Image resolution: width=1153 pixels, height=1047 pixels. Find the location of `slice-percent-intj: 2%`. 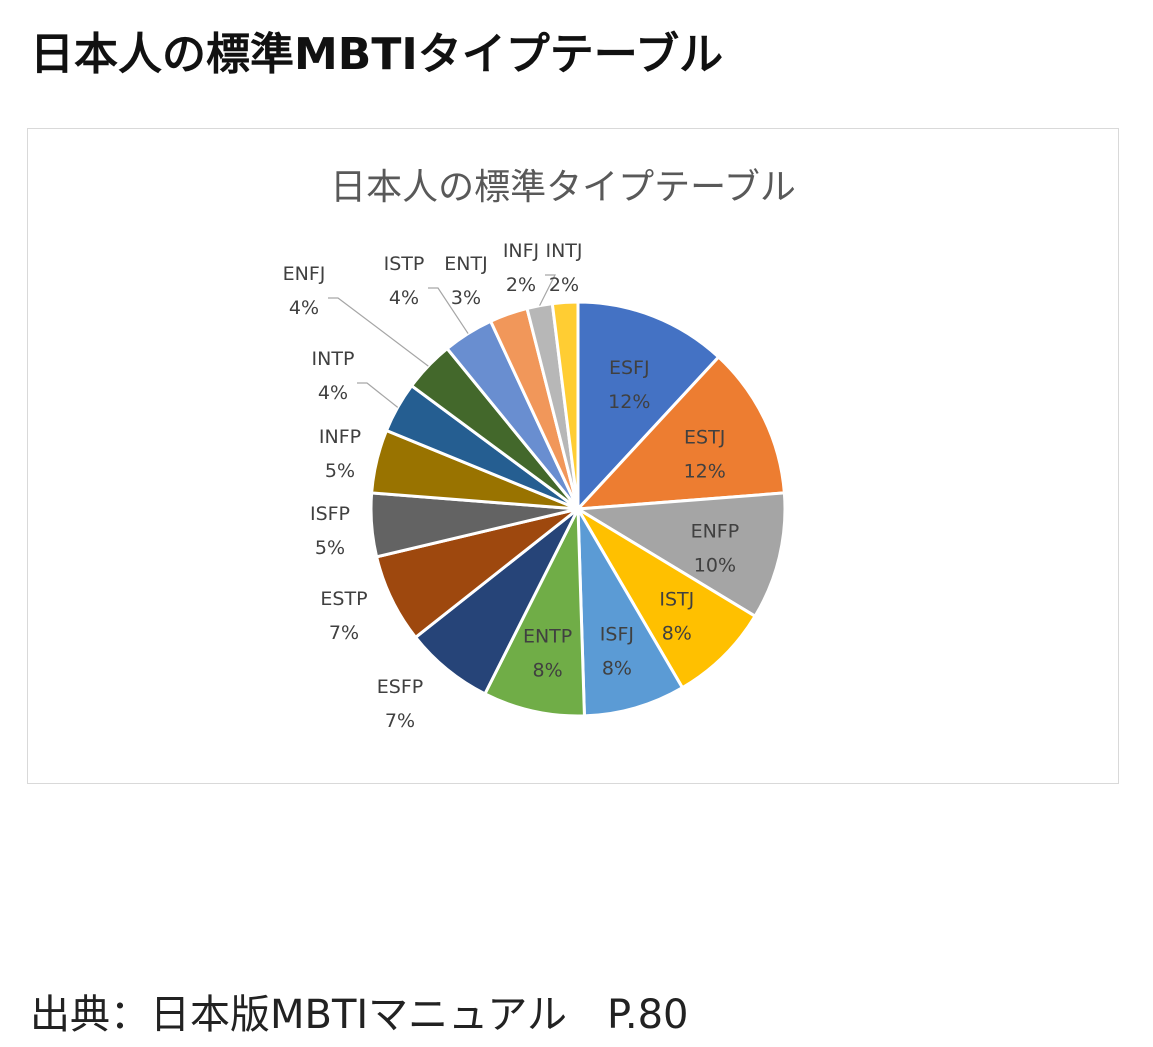

slice-percent-intj: 2% is located at coordinates (564, 285).